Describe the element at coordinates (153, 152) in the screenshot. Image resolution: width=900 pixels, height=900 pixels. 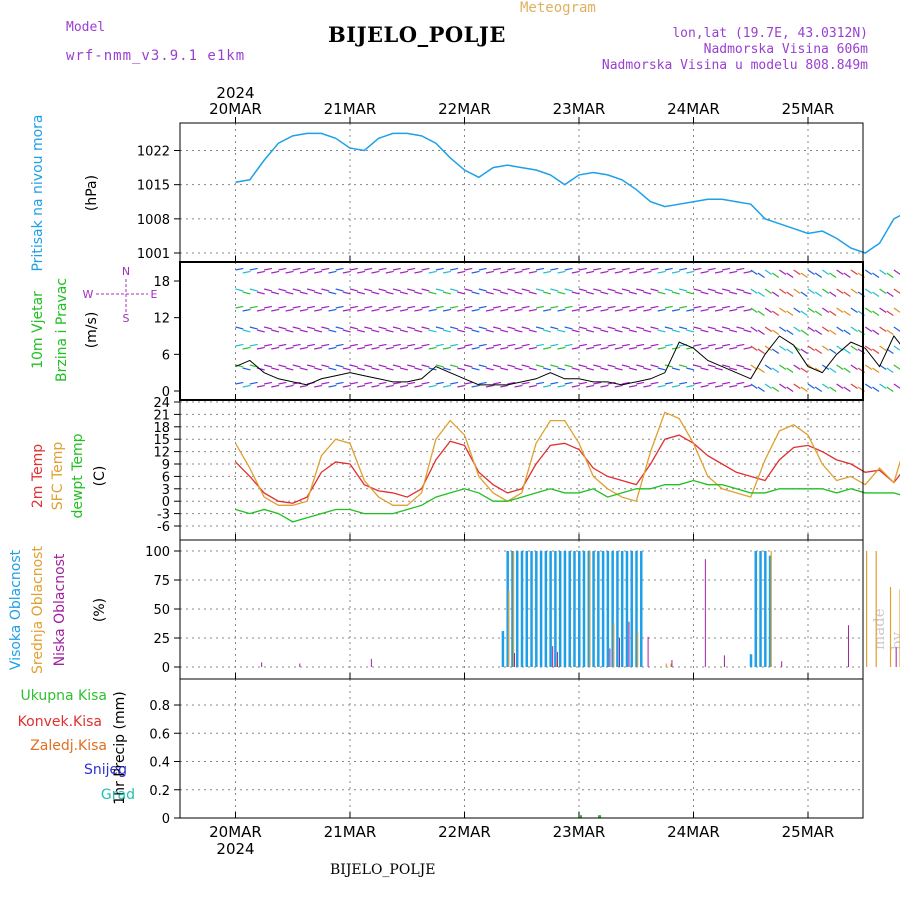
I see `pressure-ytick-label: 1022` at that location.